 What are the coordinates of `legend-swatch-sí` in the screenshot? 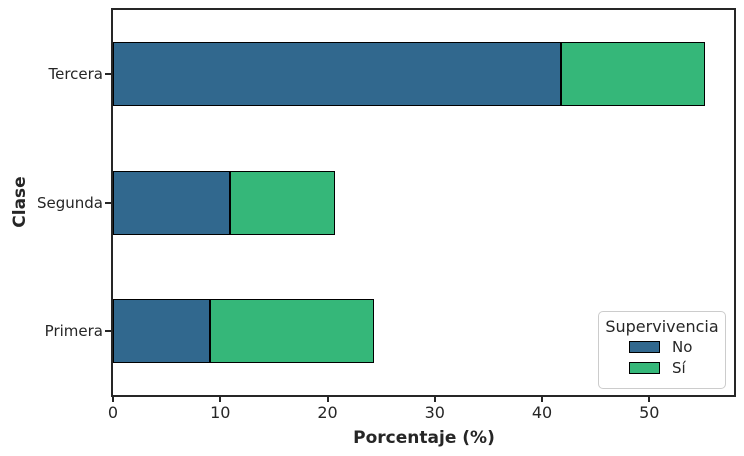 It's located at (644, 368).